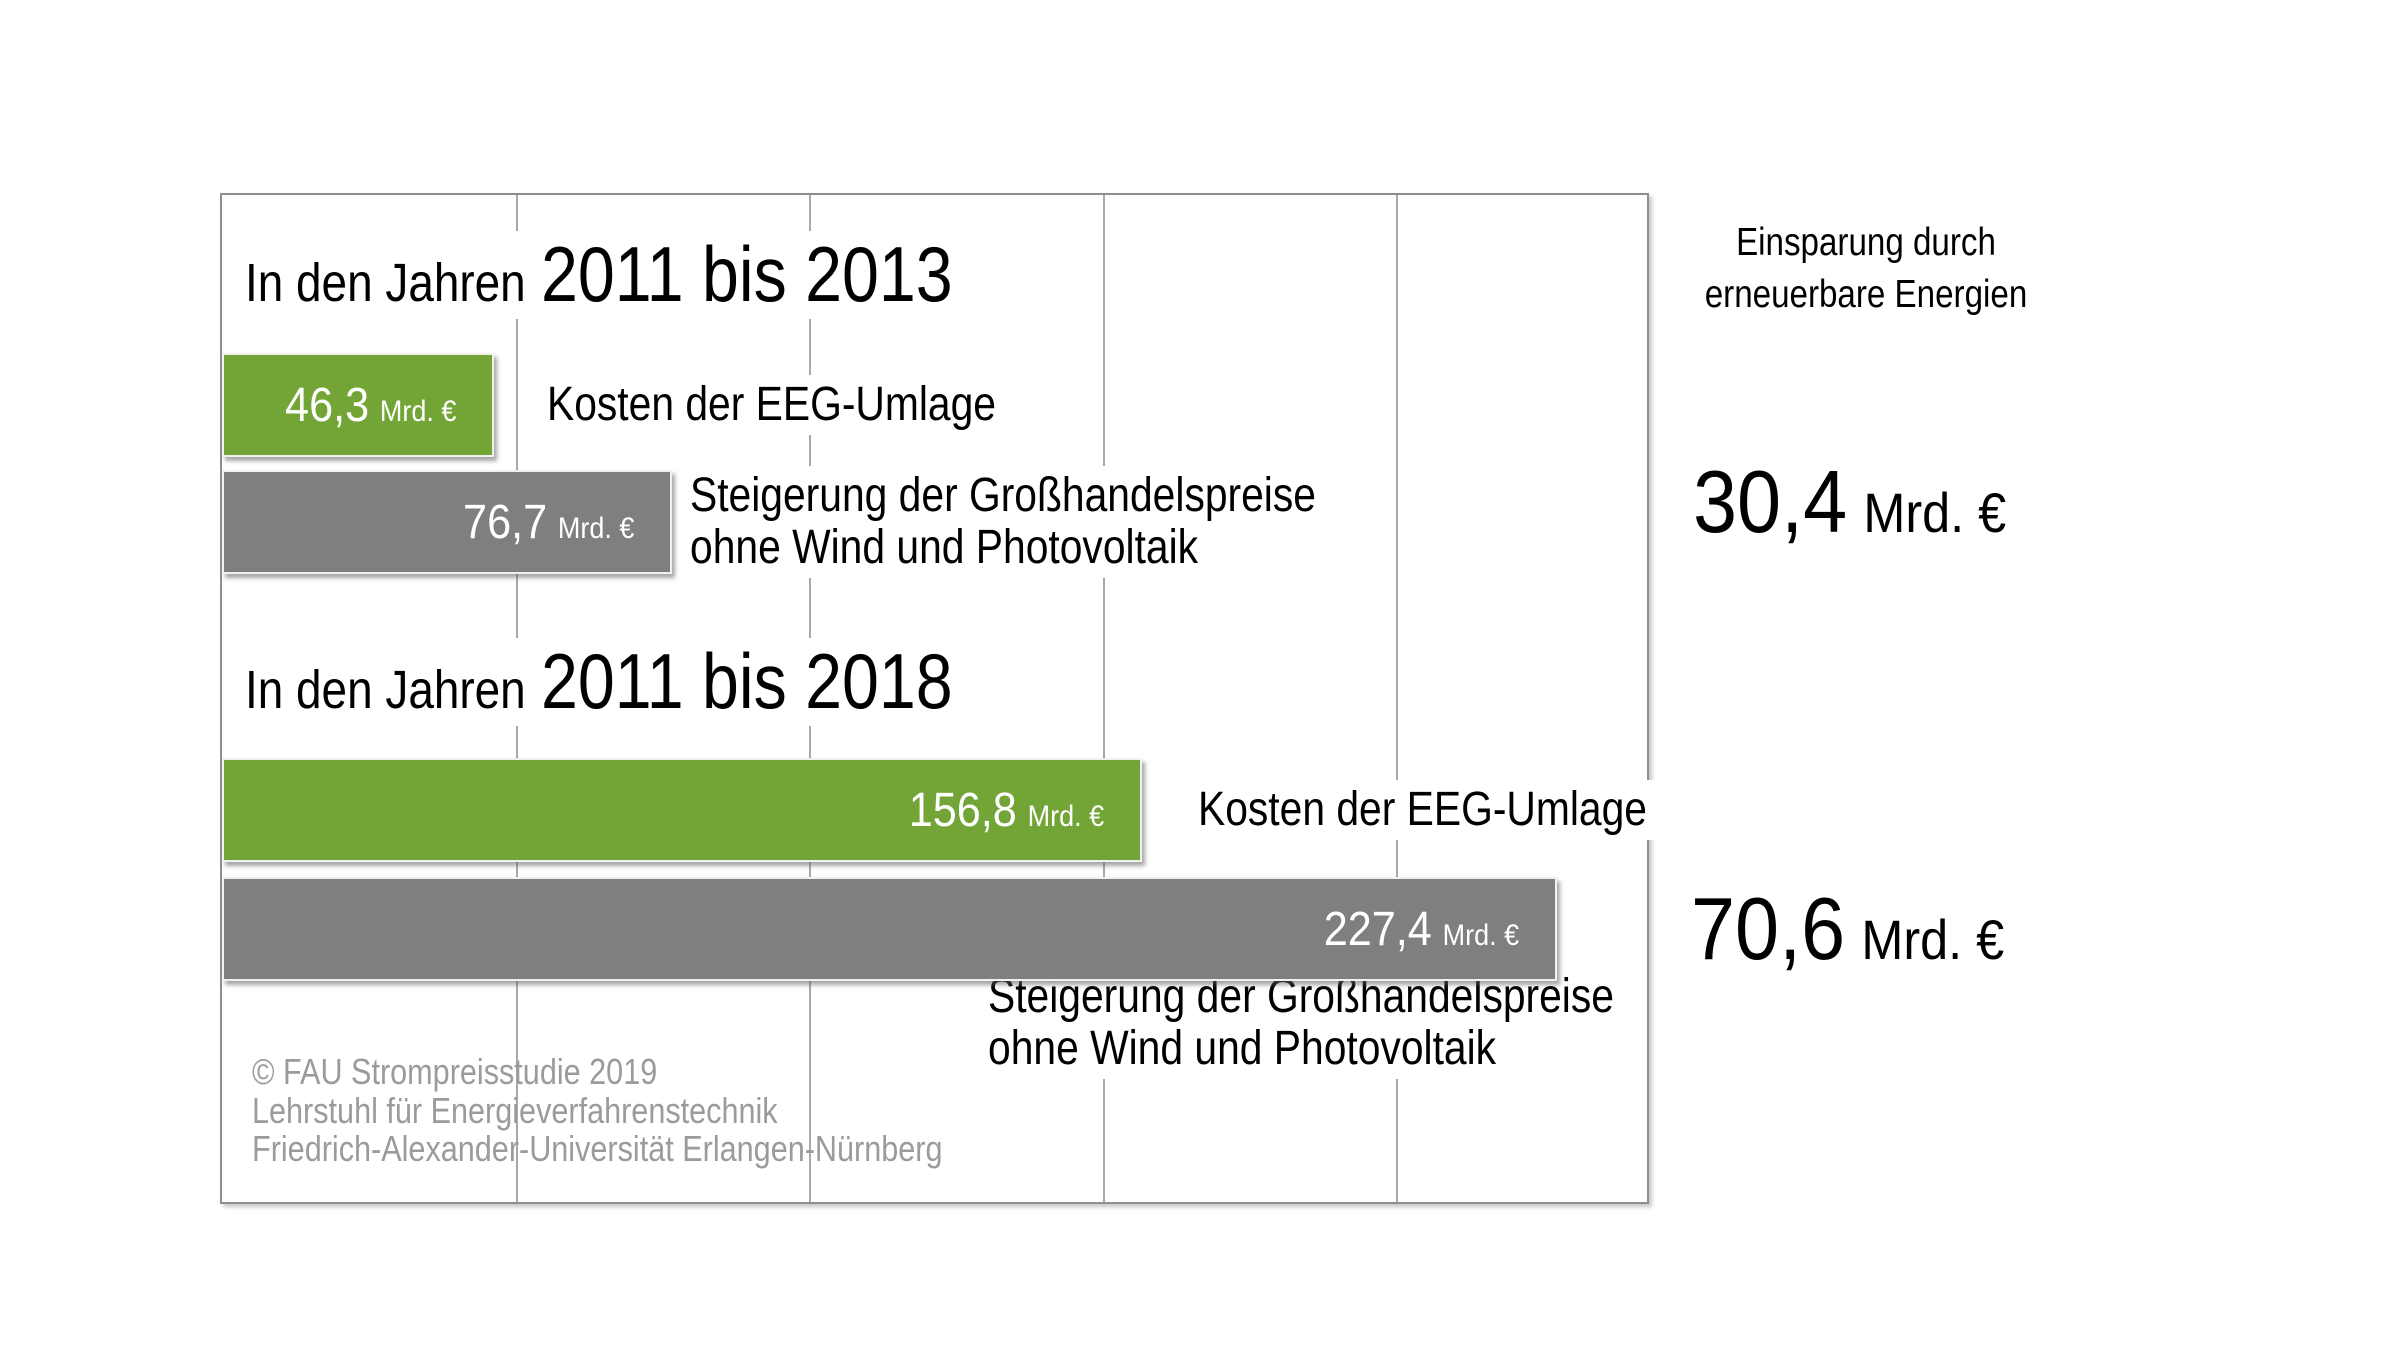 This screenshot has width=2400, height=1350. I want to click on bar-value: 156,8, so click(962, 810).